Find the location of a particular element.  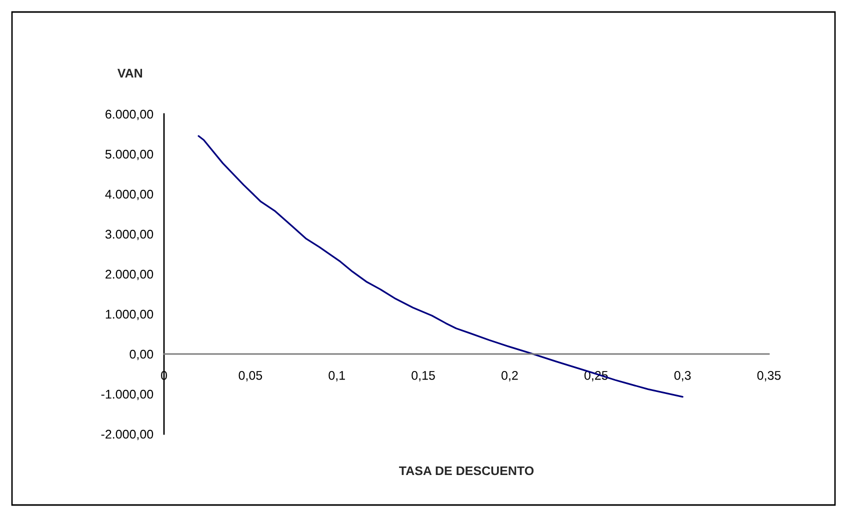

y-tick-label: 4.000,00 is located at coordinates (129, 195).